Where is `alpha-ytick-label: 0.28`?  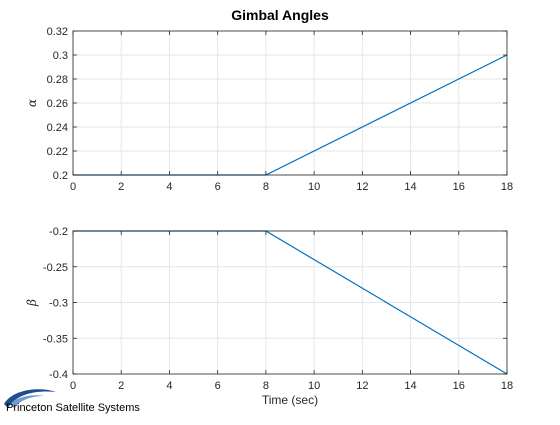
alpha-ytick-label: 0.28 is located at coordinates (57, 80).